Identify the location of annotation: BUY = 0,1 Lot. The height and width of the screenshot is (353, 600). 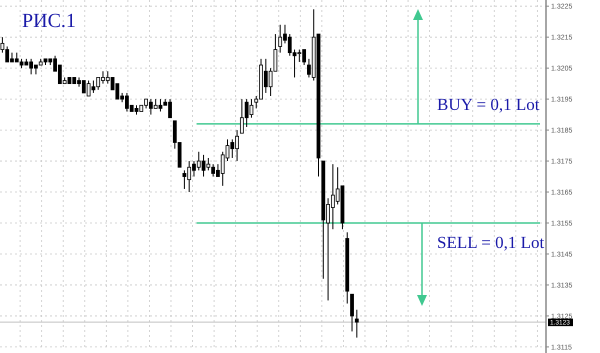
(488, 104).